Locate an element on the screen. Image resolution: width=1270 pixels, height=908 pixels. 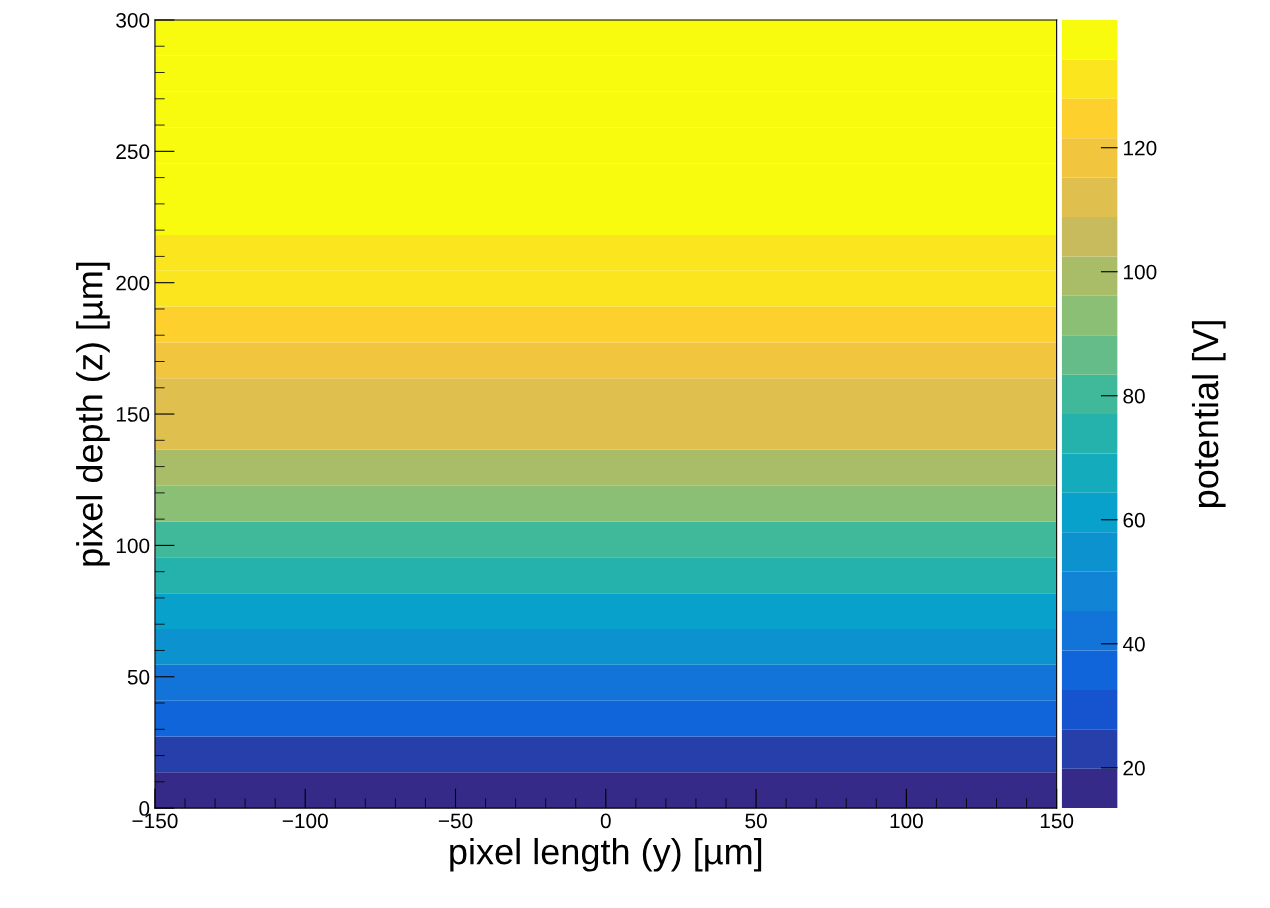
color-bar-title: potential [V] is located at coordinates (1208, 414).